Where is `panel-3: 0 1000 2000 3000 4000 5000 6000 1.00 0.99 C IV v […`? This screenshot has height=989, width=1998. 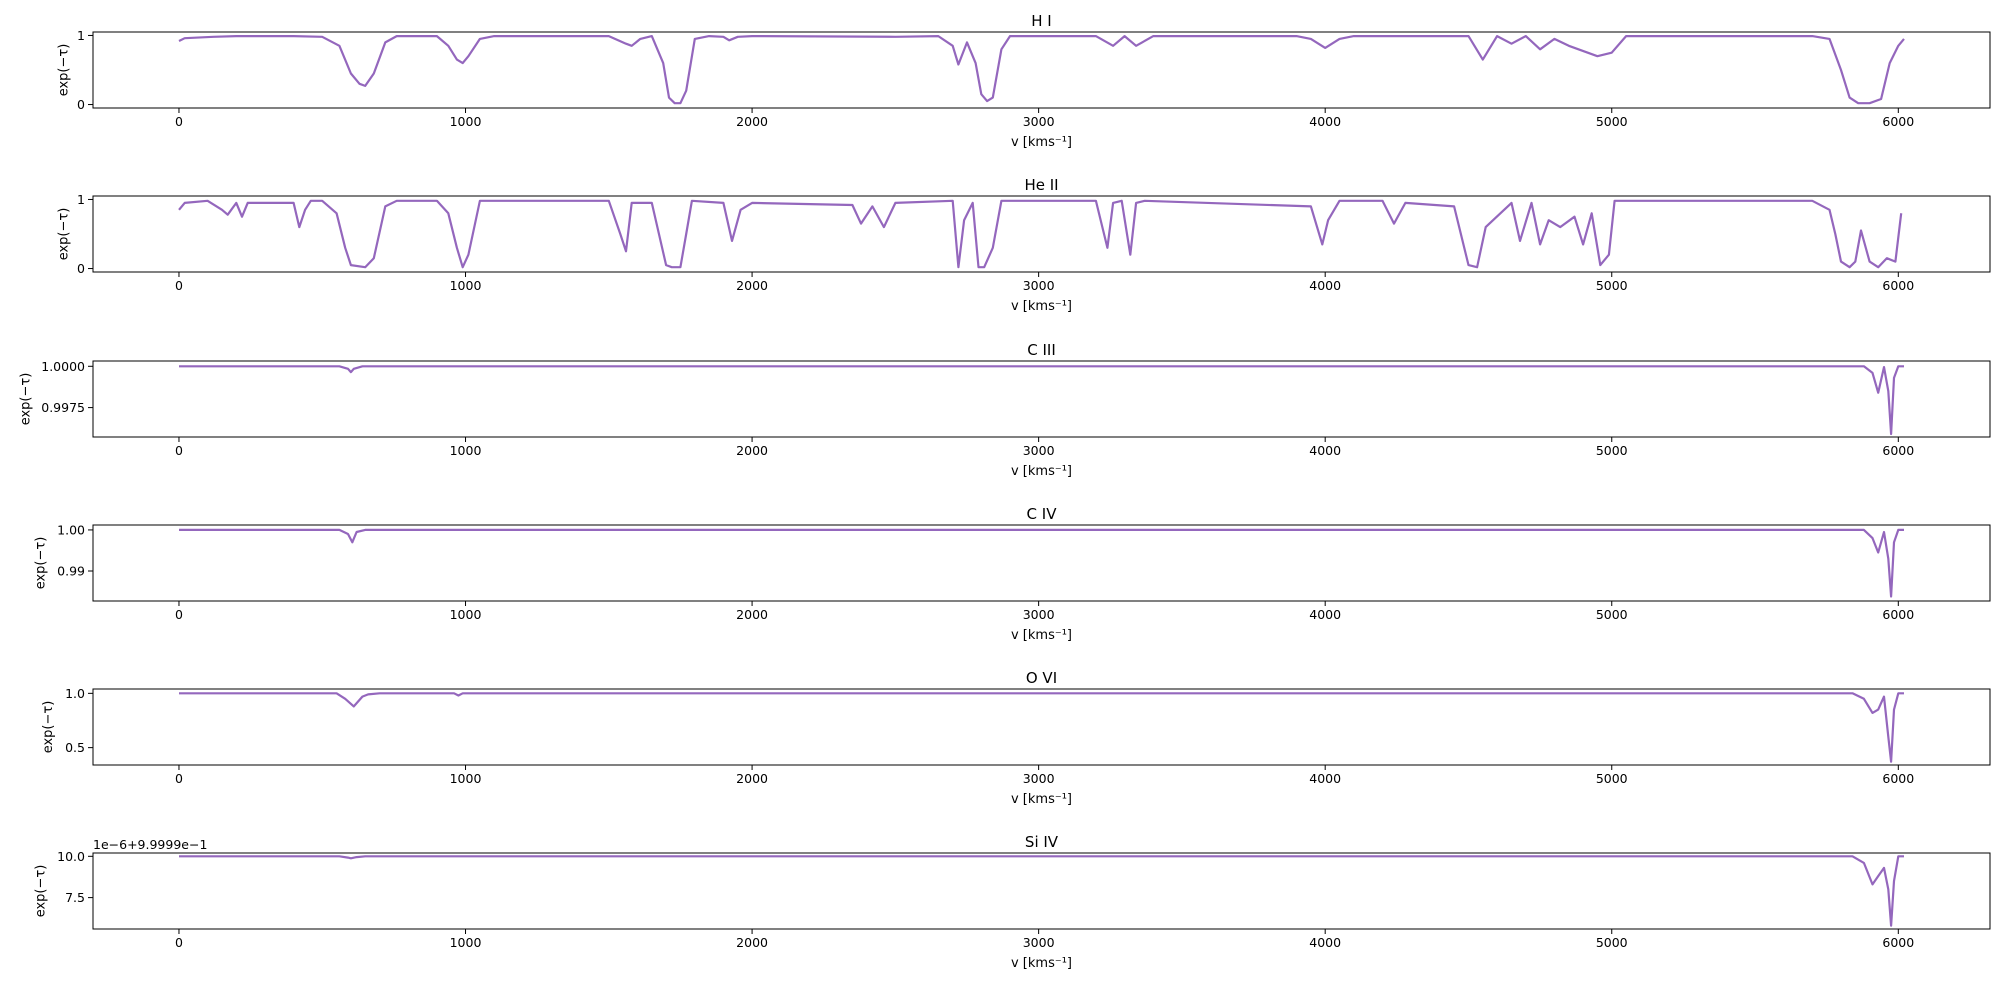
panel-3: 0 1000 2000 3000 4000 5000 6000 1.00 0.99 C IV v [… is located at coordinates (1012, 574).